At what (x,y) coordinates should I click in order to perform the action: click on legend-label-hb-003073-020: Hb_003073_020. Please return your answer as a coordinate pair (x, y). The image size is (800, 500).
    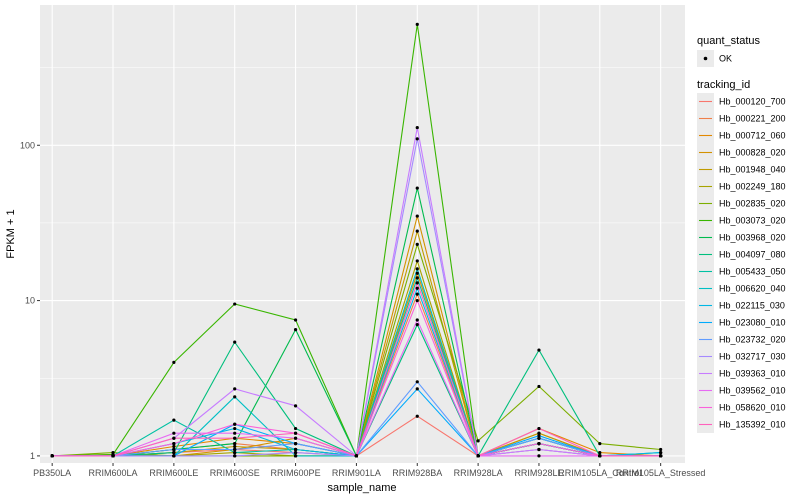
    Looking at the image, I should click on (752, 221).